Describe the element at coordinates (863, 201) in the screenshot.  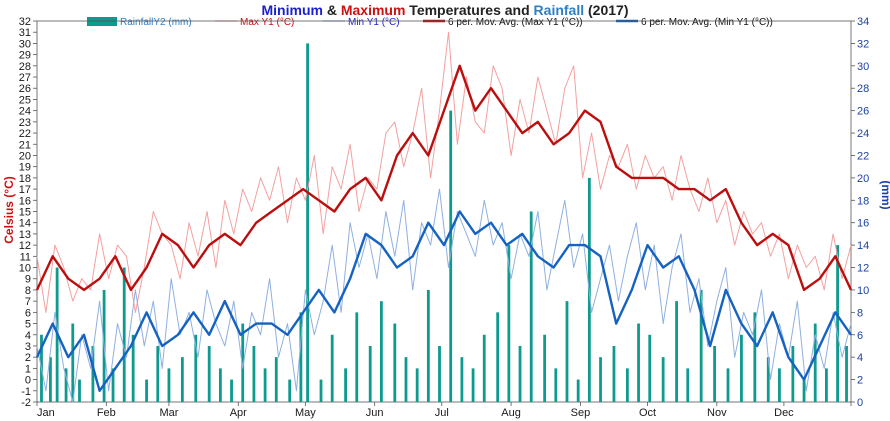
I see `y-right-tick-label: 18` at that location.